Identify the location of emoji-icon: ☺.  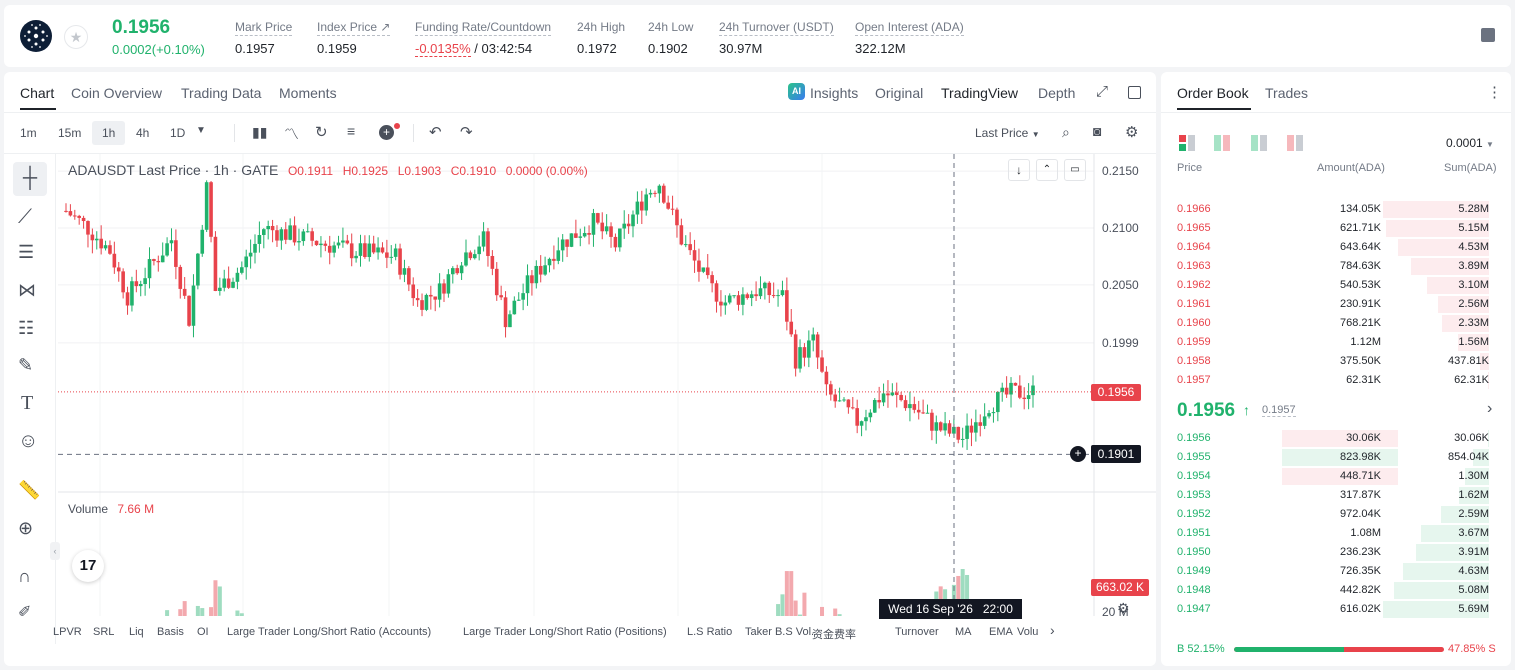
(28, 441).